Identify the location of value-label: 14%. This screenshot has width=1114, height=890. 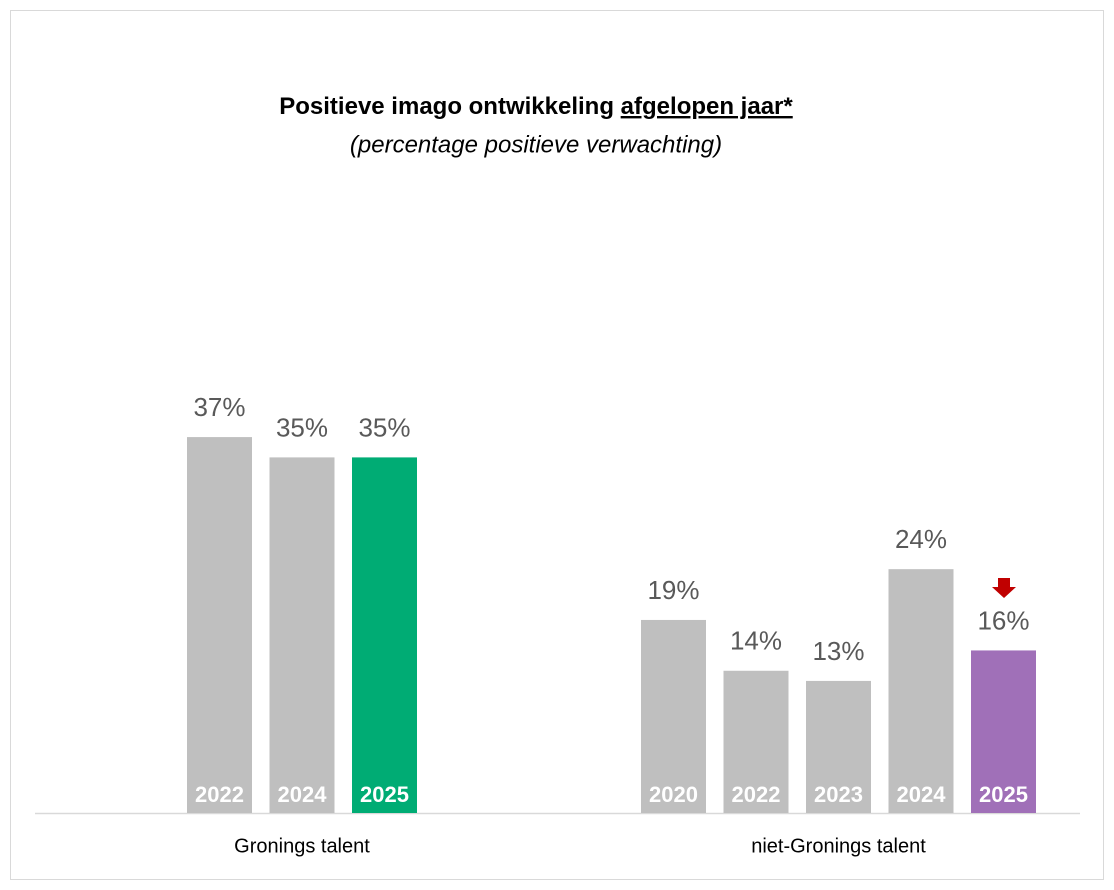
(756, 641).